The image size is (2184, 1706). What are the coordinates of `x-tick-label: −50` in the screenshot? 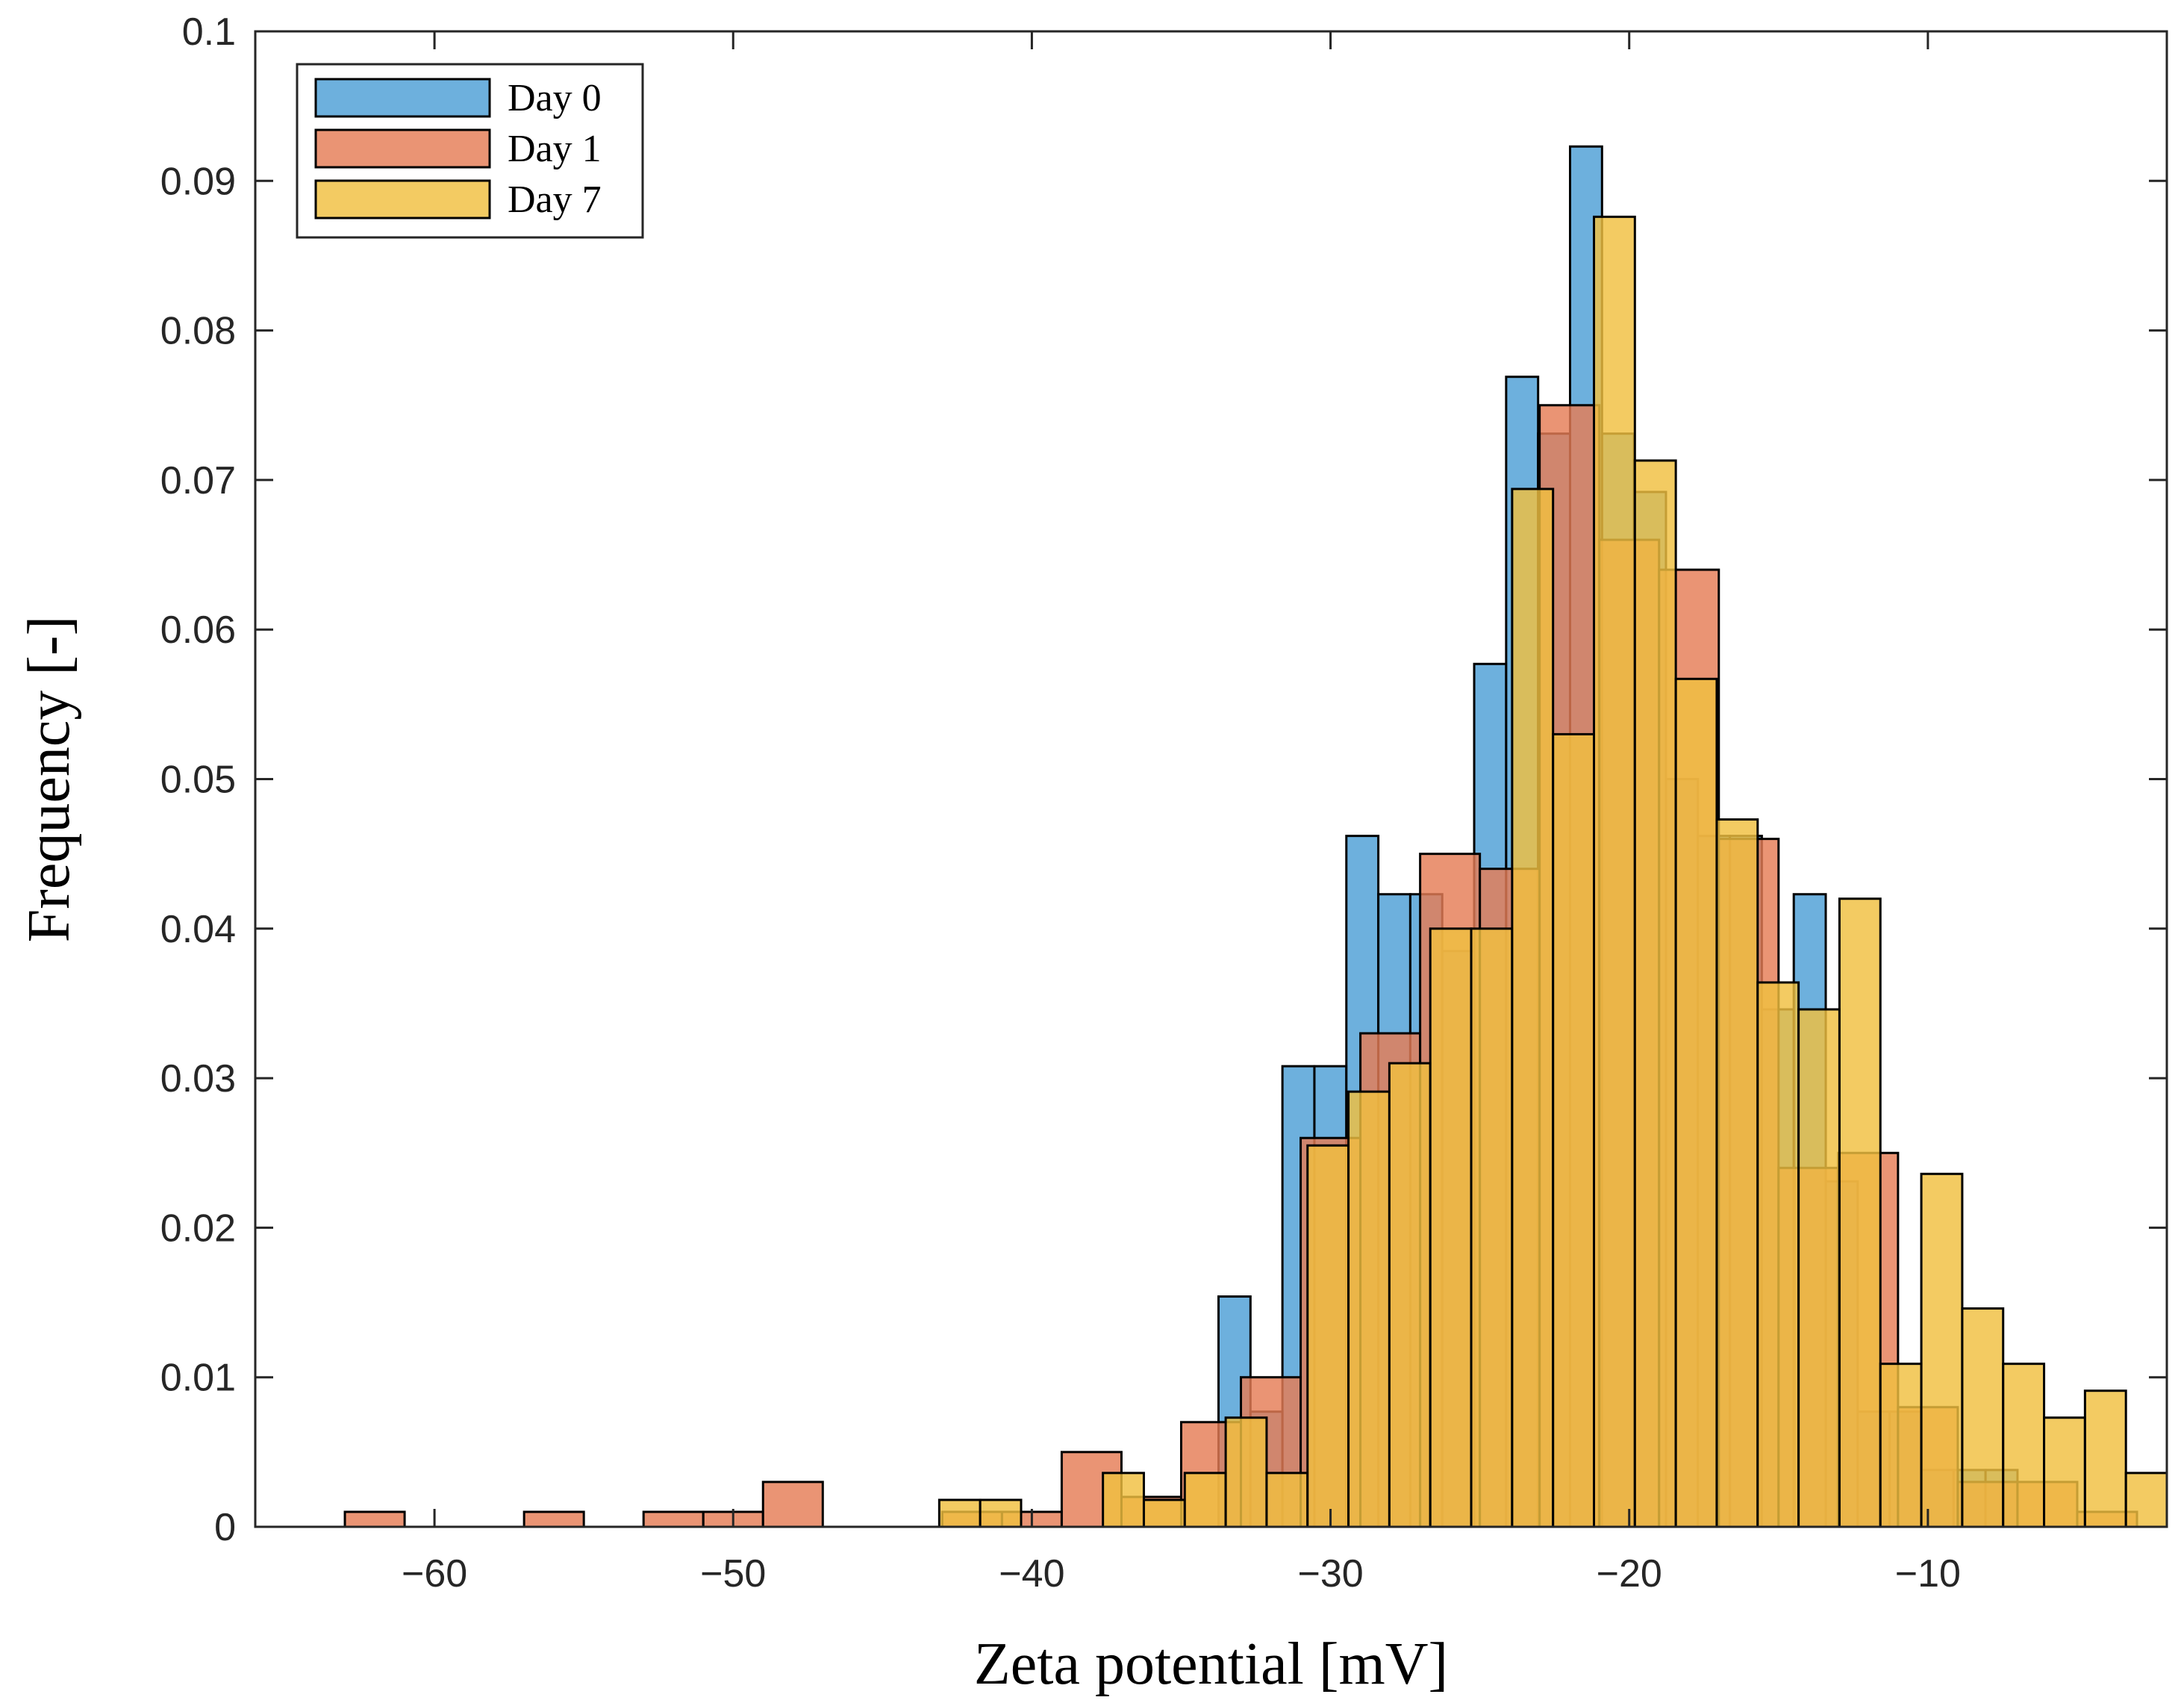 It's located at (733, 1574).